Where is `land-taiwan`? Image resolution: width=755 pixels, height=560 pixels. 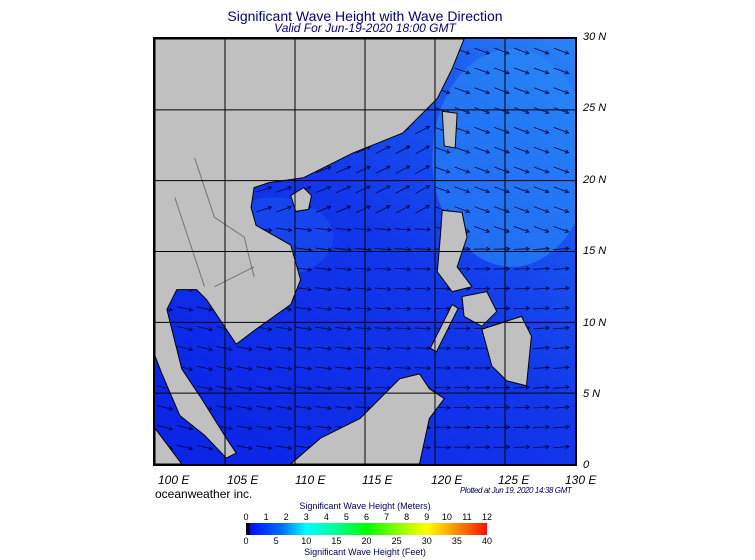 land-taiwan is located at coordinates (449, 129).